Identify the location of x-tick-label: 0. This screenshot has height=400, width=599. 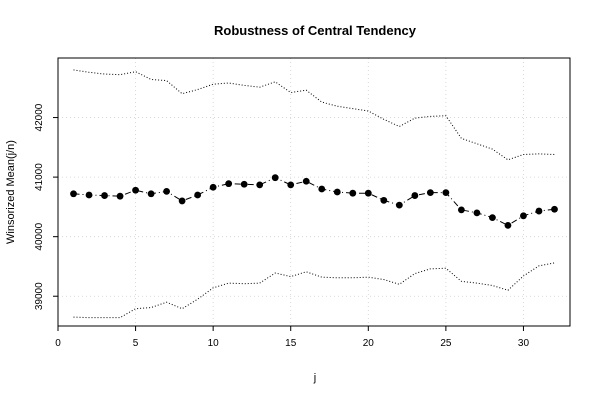
(58, 343).